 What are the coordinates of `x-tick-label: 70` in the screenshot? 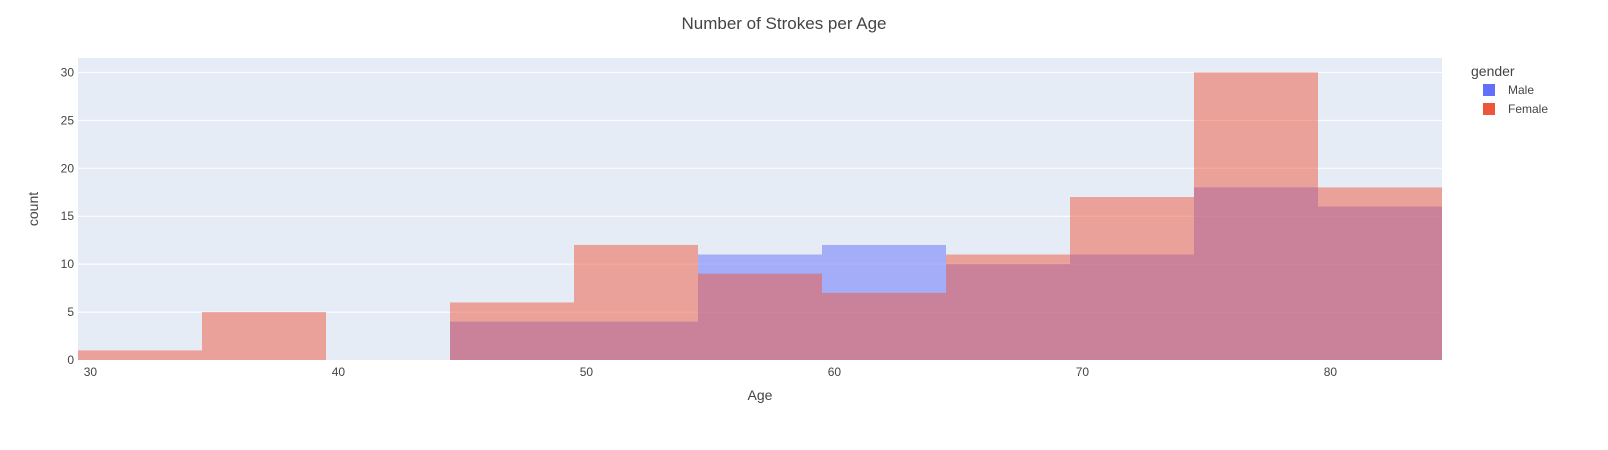 It's located at (1083, 372).